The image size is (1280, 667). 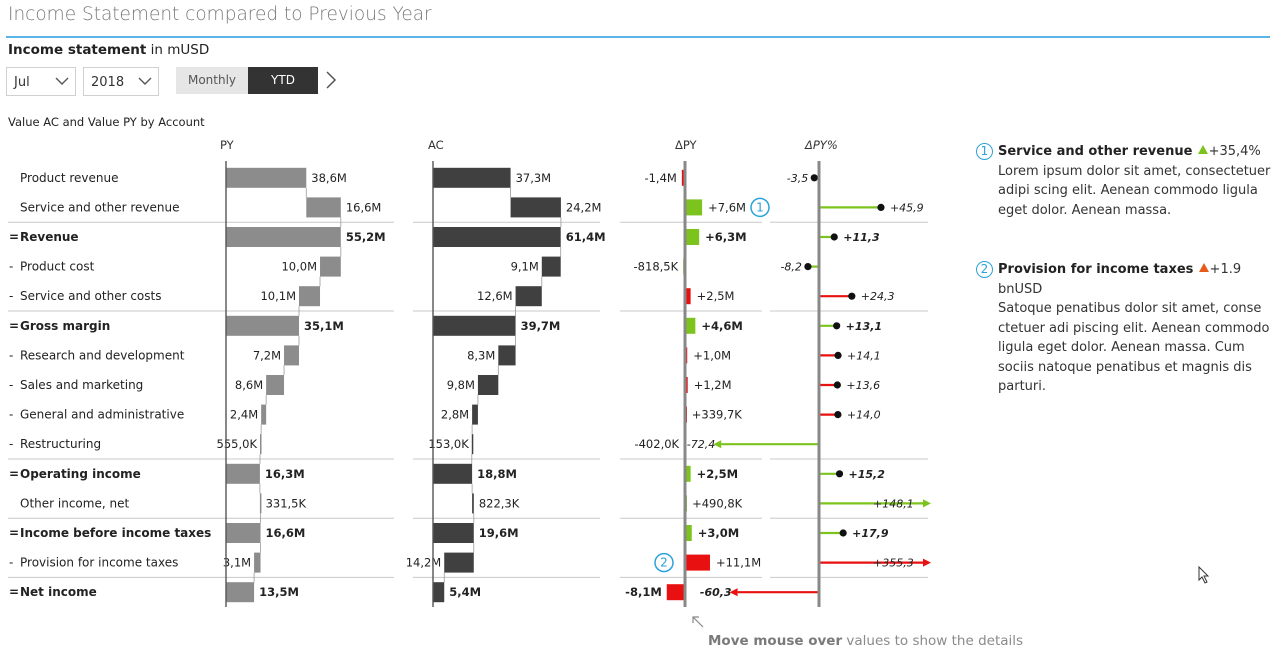 I want to click on ac-column-header: AC, so click(x=436, y=145).